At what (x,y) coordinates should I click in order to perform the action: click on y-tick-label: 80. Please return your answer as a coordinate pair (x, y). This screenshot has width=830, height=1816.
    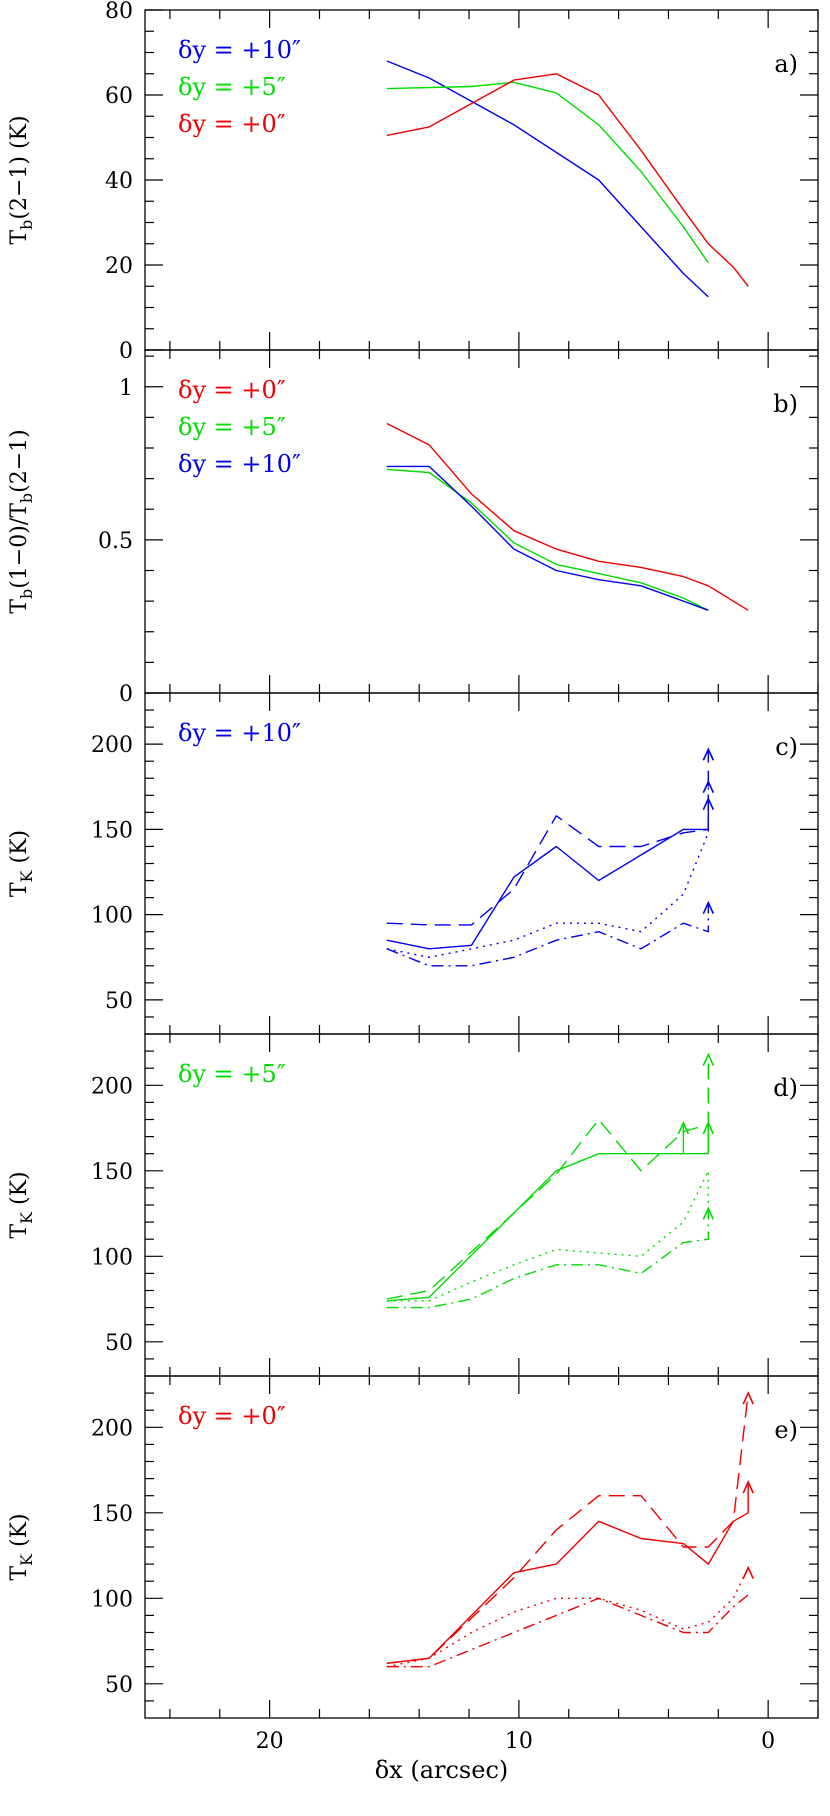
    Looking at the image, I should click on (119, 12).